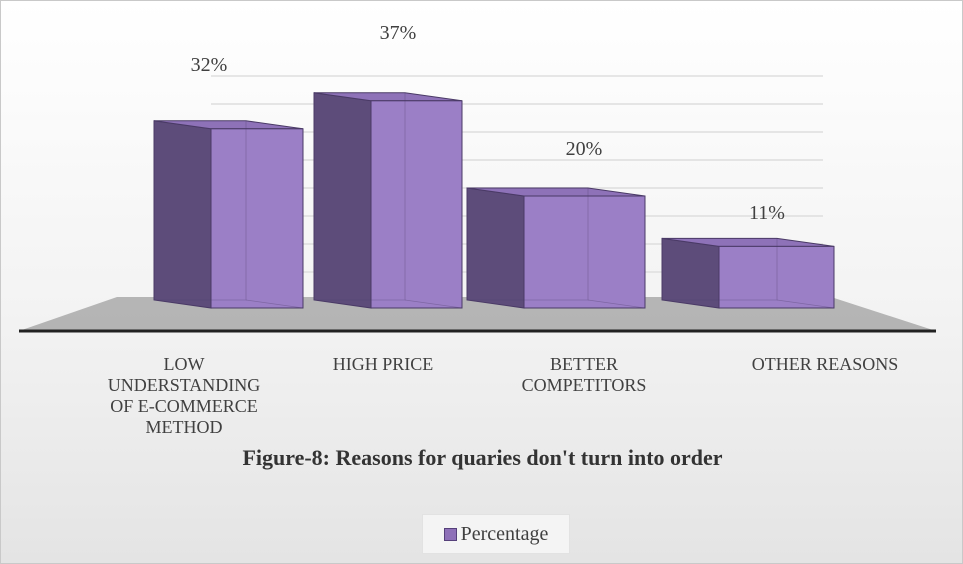 Image resolution: width=963 pixels, height=564 pixels. Describe the element at coordinates (767, 213) in the screenshot. I see `data-label: 11%` at that location.